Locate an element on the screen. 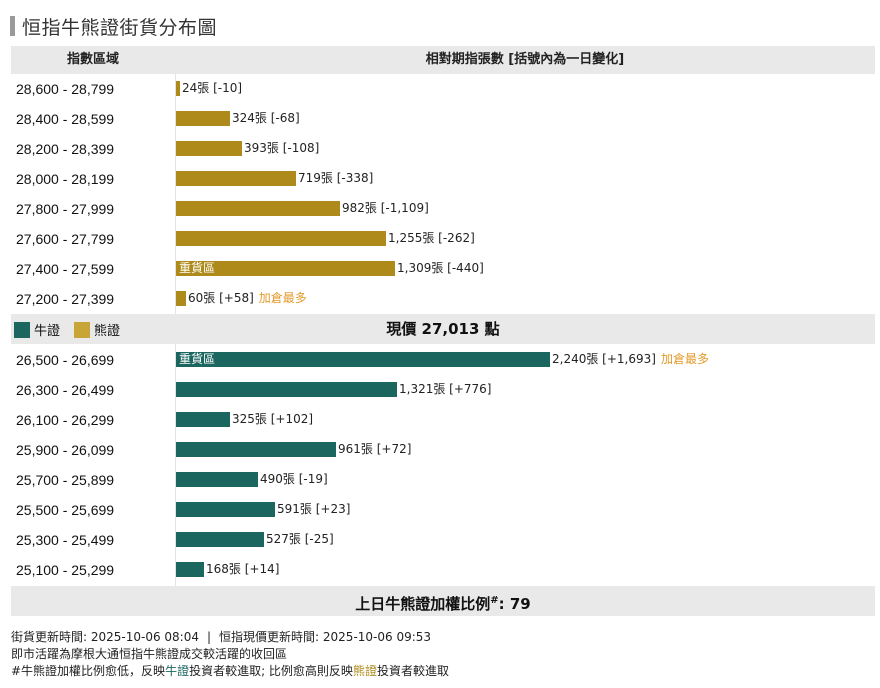 This screenshot has height=688, width=880. bull-range-label: 25,900 - 26,099 is located at coordinates (65, 450).